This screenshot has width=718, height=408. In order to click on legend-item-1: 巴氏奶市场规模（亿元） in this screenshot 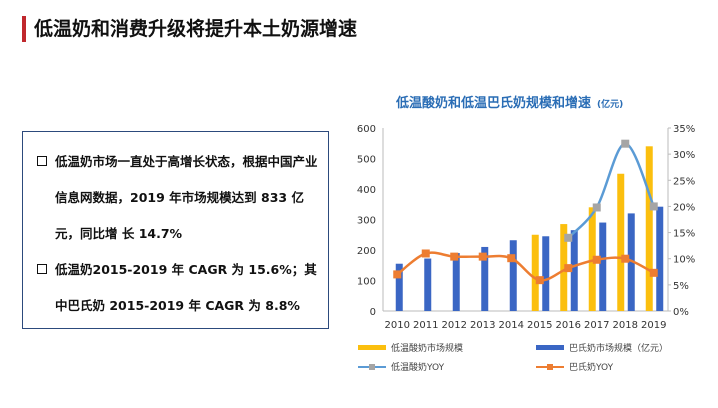, I will do `click(602, 347)`.